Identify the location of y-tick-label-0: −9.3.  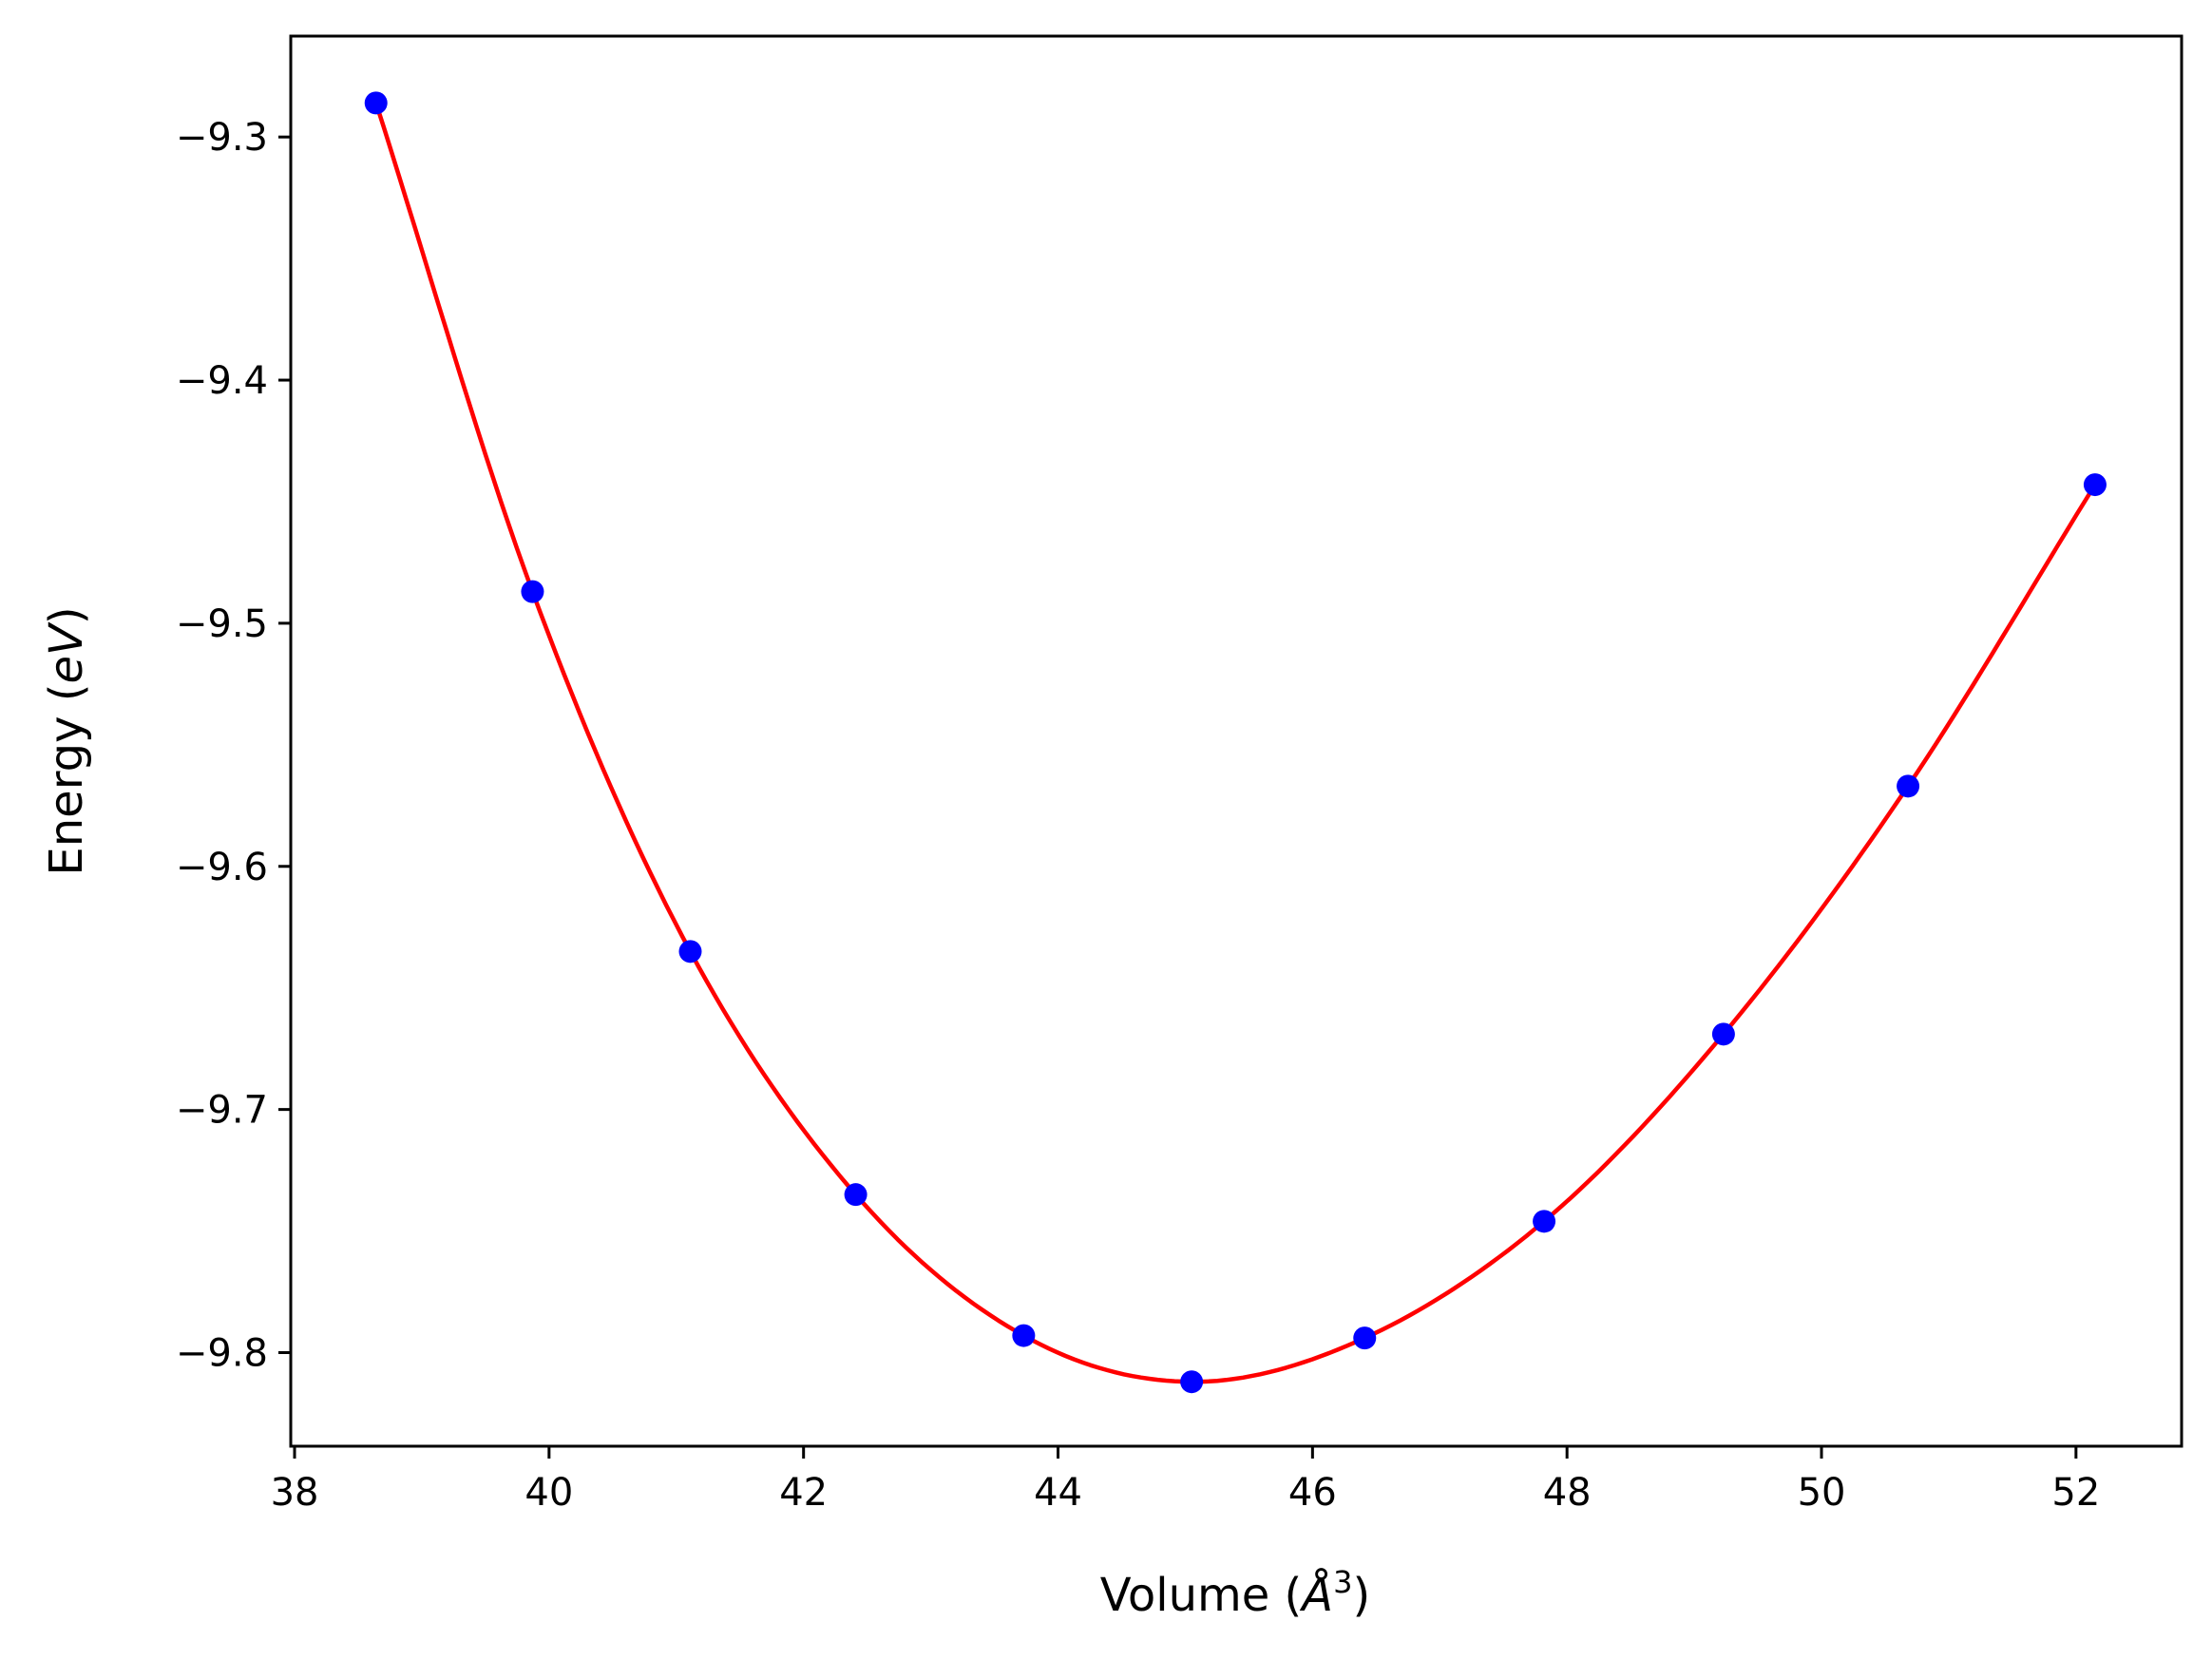
(222, 138).